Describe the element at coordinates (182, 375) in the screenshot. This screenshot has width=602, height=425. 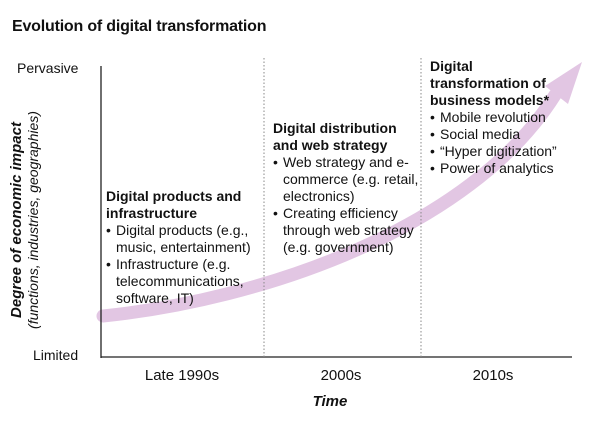
I see `x-tick-late-1990s: Late 1990s` at that location.